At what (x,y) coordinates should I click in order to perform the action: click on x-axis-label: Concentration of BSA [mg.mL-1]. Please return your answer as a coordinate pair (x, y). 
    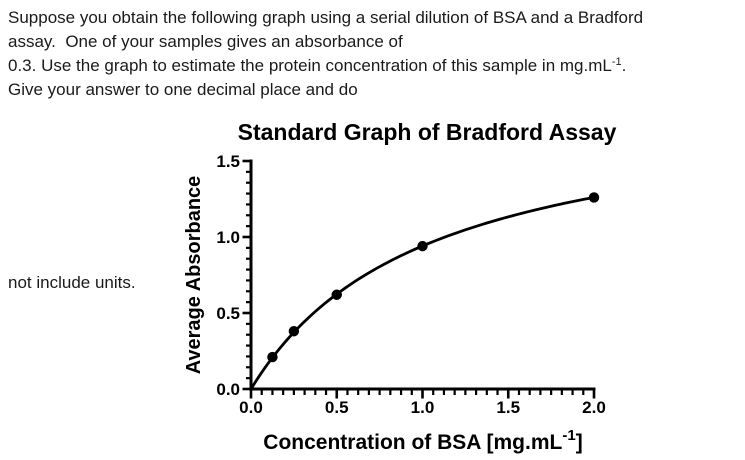
    Looking at the image, I should click on (422, 440).